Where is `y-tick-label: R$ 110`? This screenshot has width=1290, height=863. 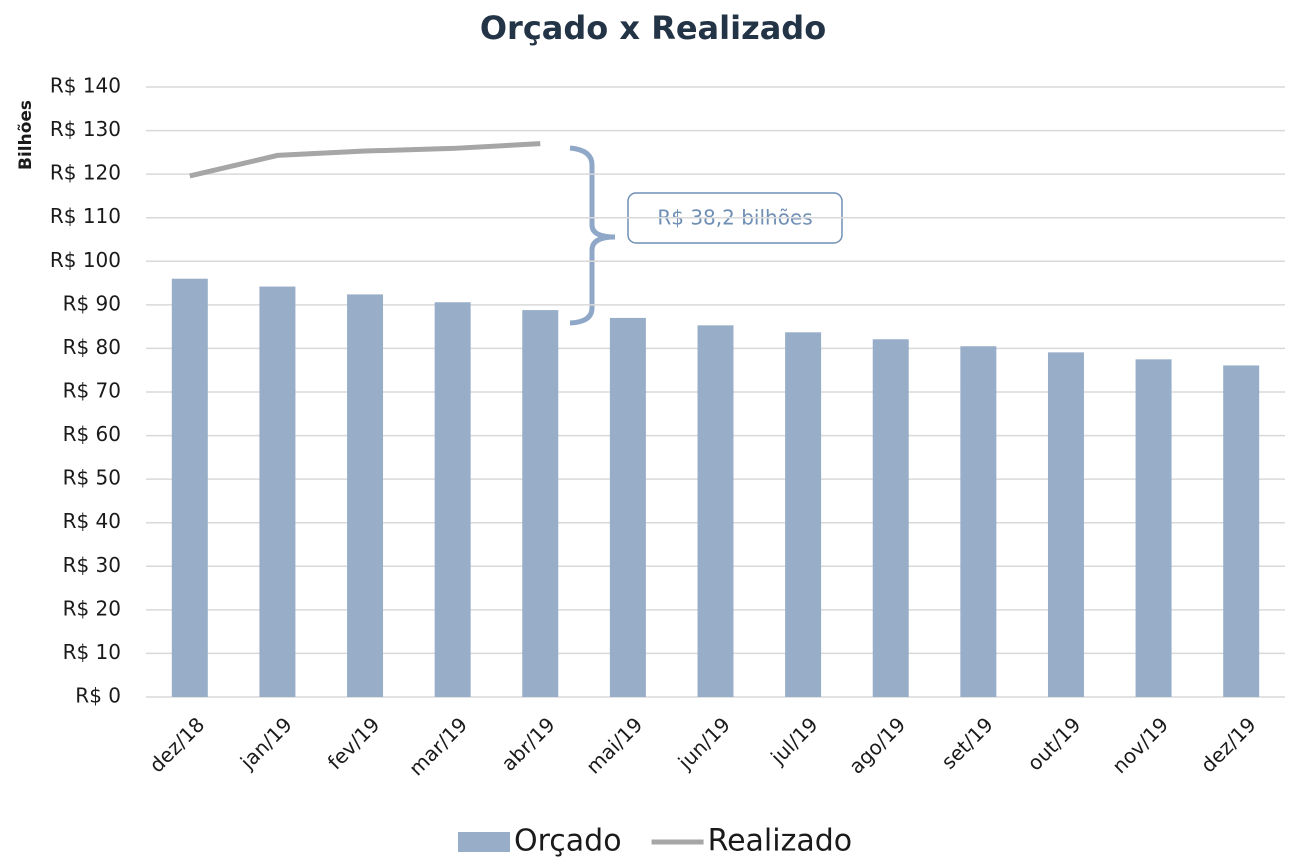
y-tick-label: R$ 110 is located at coordinates (85, 216).